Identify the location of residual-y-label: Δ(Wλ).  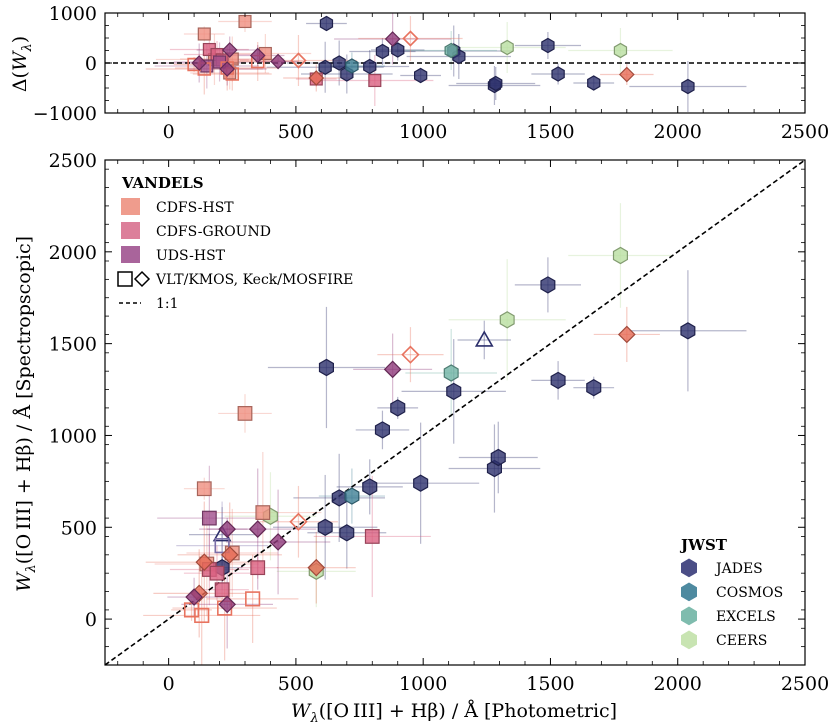
(22, 64).